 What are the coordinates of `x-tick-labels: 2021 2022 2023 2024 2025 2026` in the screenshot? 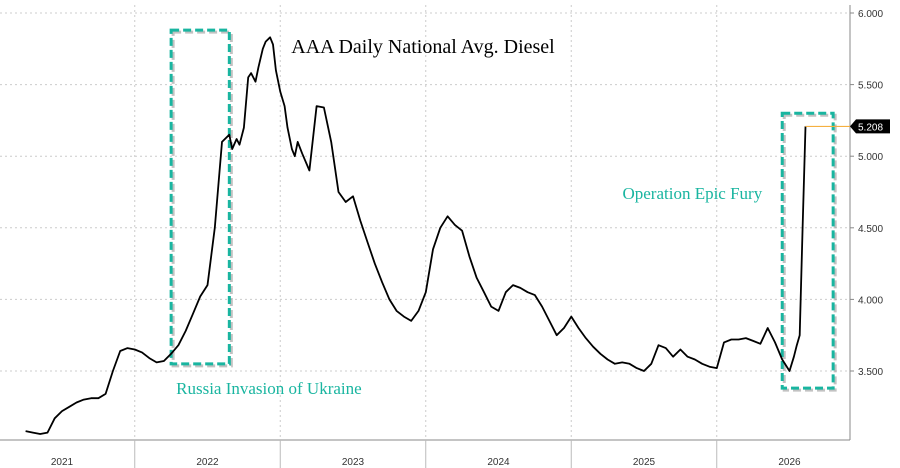 It's located at (426, 454).